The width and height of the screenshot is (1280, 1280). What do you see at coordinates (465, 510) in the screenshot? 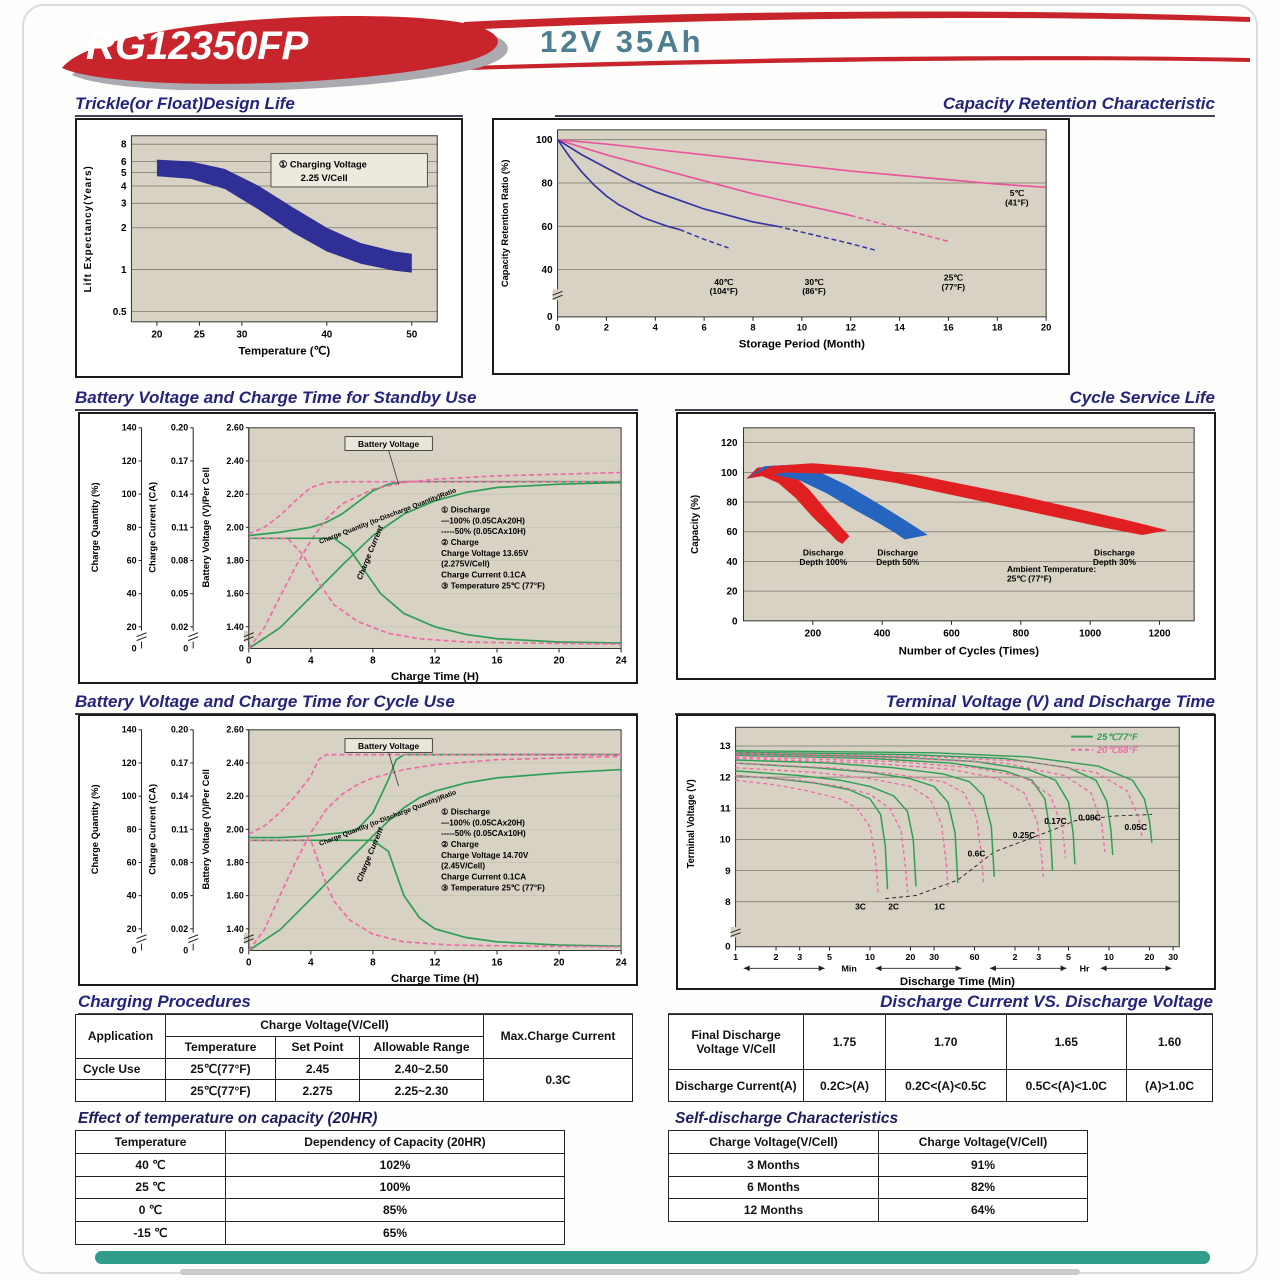
I see `svg-text: ① Discharge` at bounding box center [465, 510].